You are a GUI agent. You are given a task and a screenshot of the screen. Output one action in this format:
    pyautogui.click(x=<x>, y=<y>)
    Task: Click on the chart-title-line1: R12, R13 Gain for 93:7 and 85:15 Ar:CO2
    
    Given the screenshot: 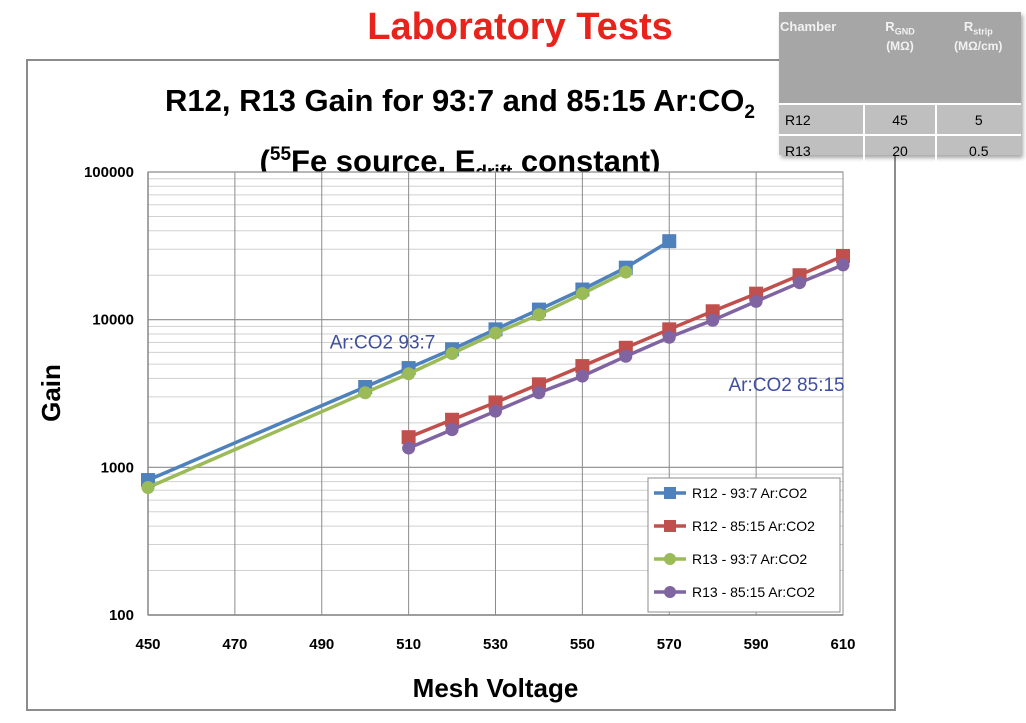 What is the action you would take?
    pyautogui.click(x=460, y=107)
    